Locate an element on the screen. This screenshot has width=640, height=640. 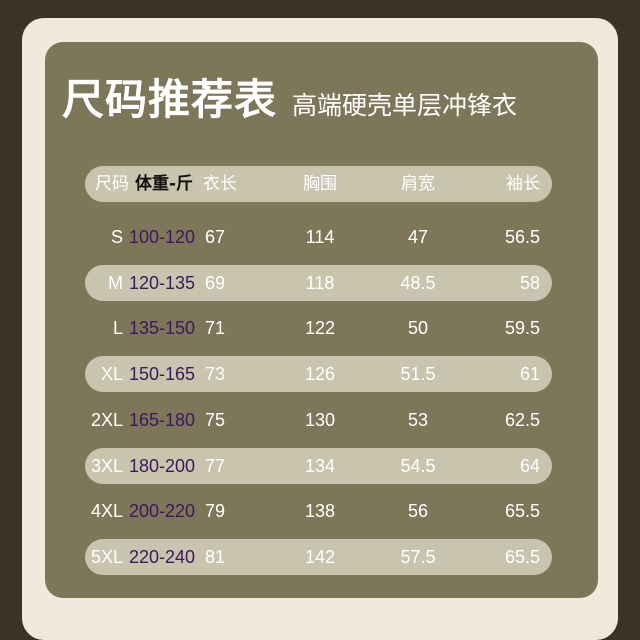
table-row: S 100-120 67 114 47 56.5 is located at coordinates (318, 237).